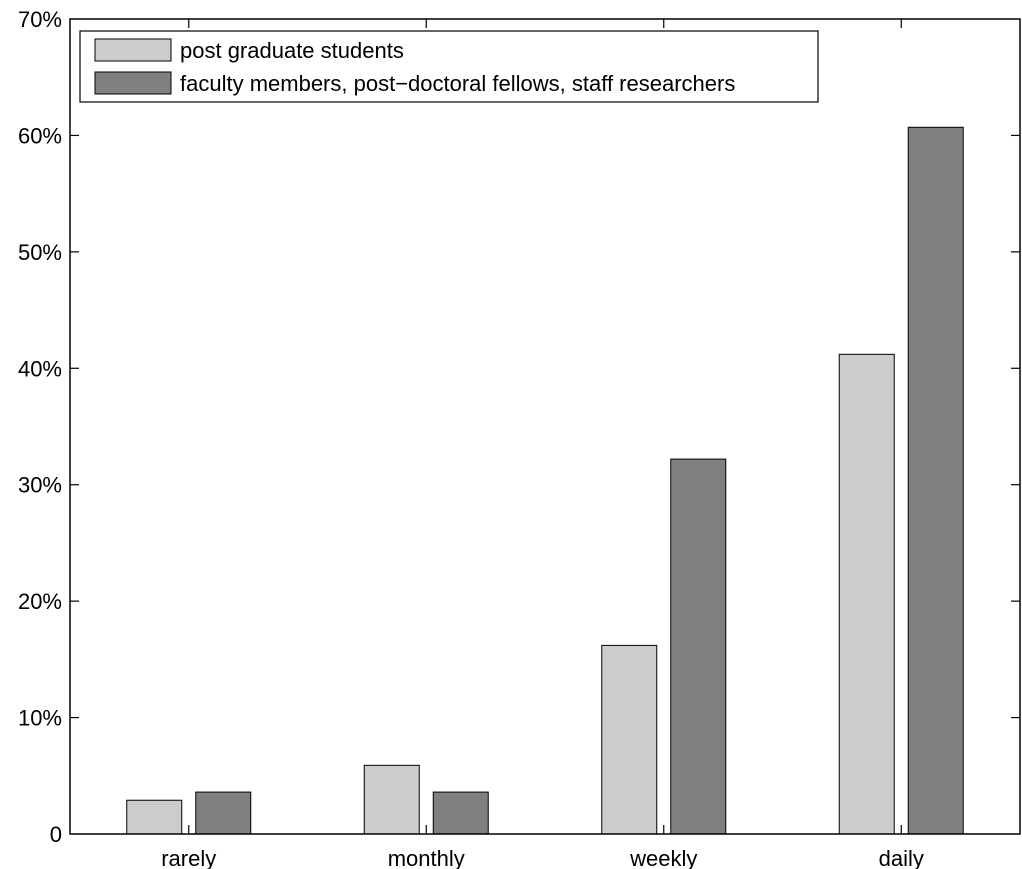 The width and height of the screenshot is (1022, 869). Describe the element at coordinates (133, 83) in the screenshot. I see `legend-swatch-faculty-members` at that location.